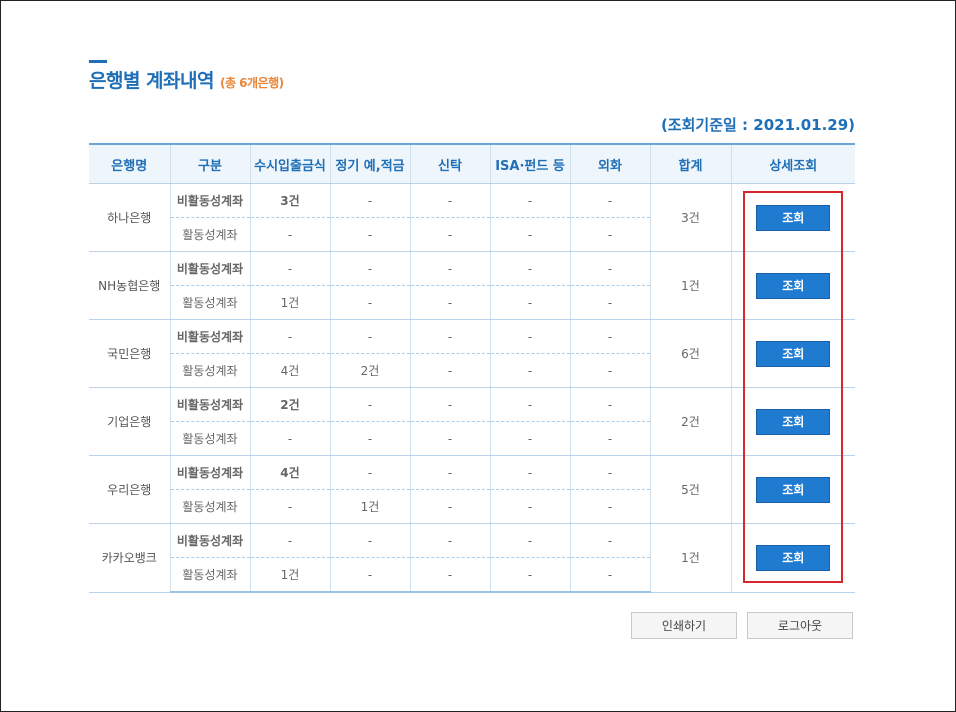  I want to click on logout-button: 로그아웃, so click(800, 625).